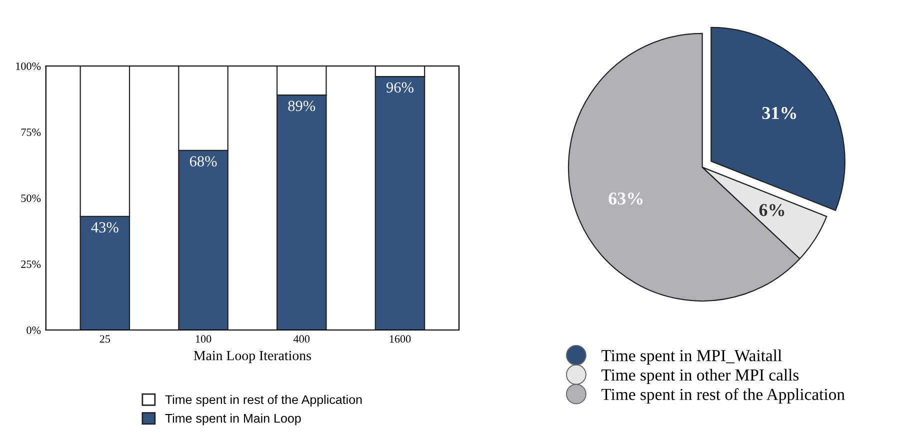  I want to click on x-tick-label: 400, so click(302, 339).